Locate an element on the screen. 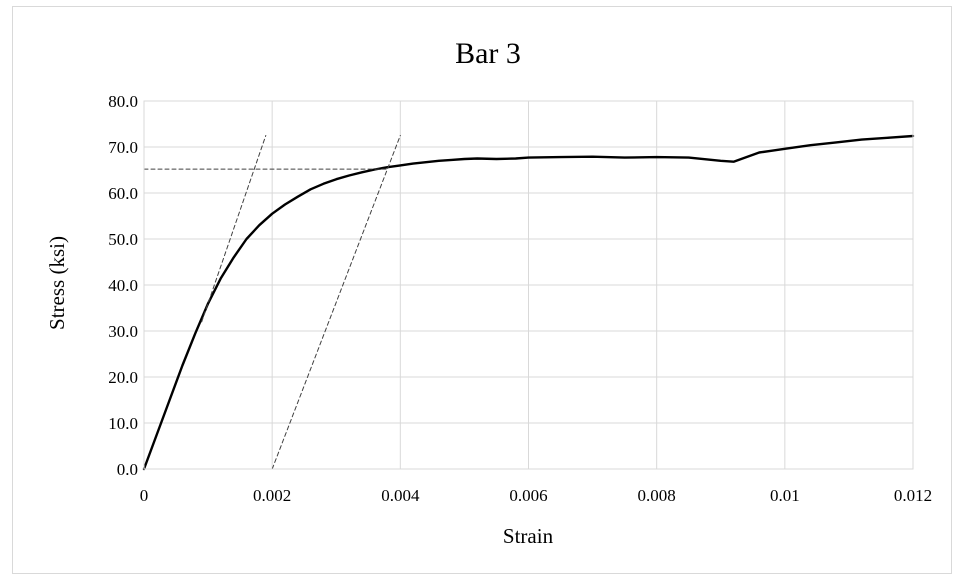 This screenshot has height=582, width=960. x-tick-label: 0.006 is located at coordinates (528, 495).